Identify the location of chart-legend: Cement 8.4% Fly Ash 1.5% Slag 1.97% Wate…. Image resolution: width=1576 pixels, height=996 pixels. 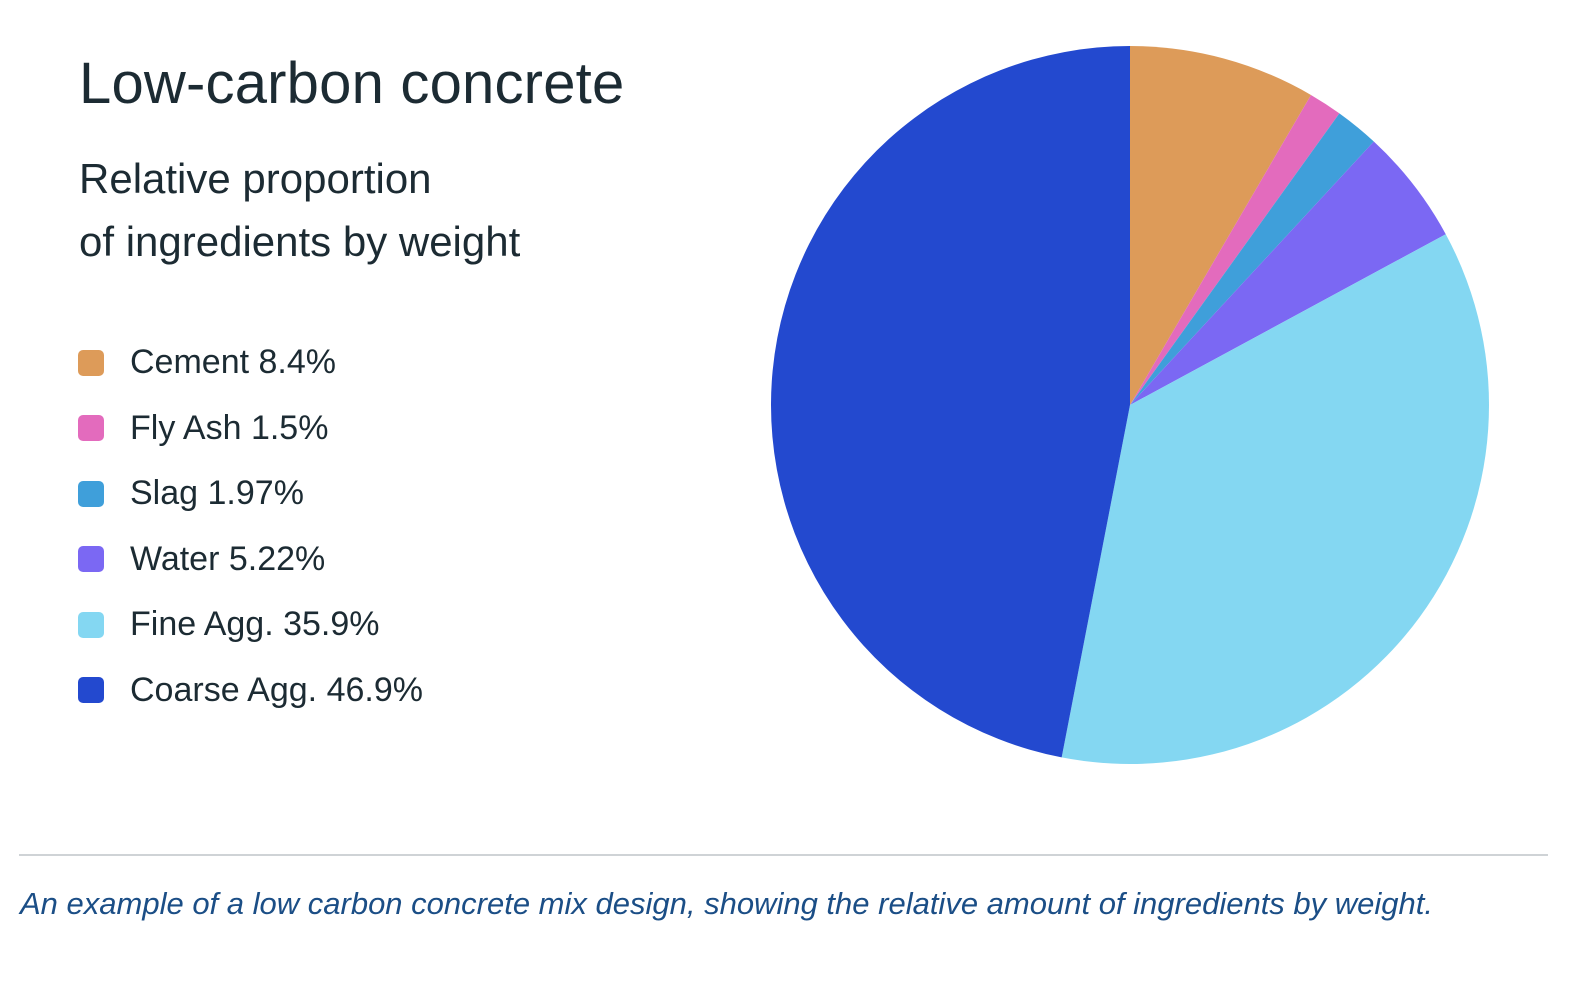
(250, 526).